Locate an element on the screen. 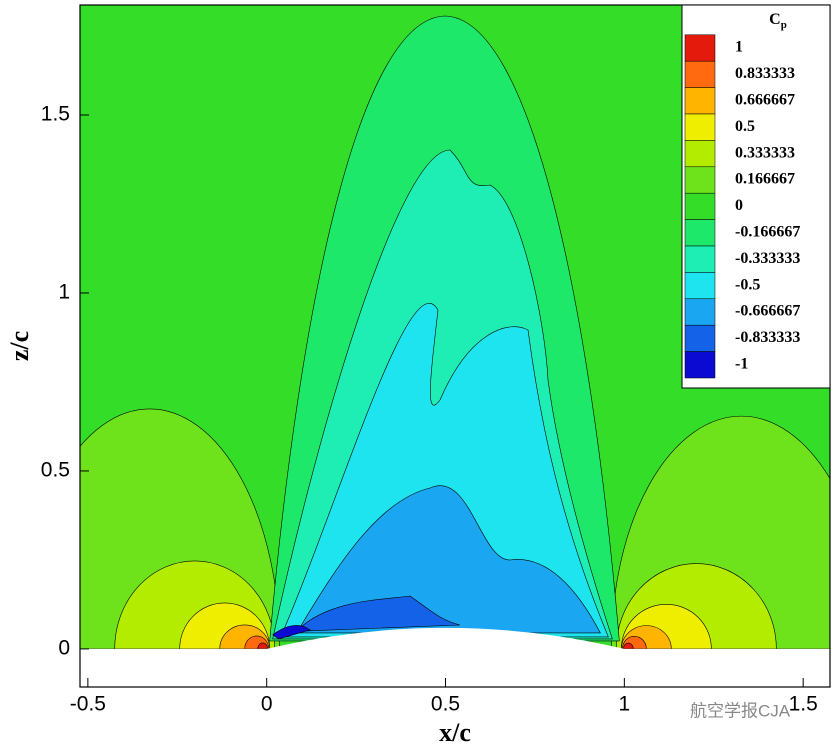 The image size is (833, 747). legend-label: -1 is located at coordinates (741, 363).